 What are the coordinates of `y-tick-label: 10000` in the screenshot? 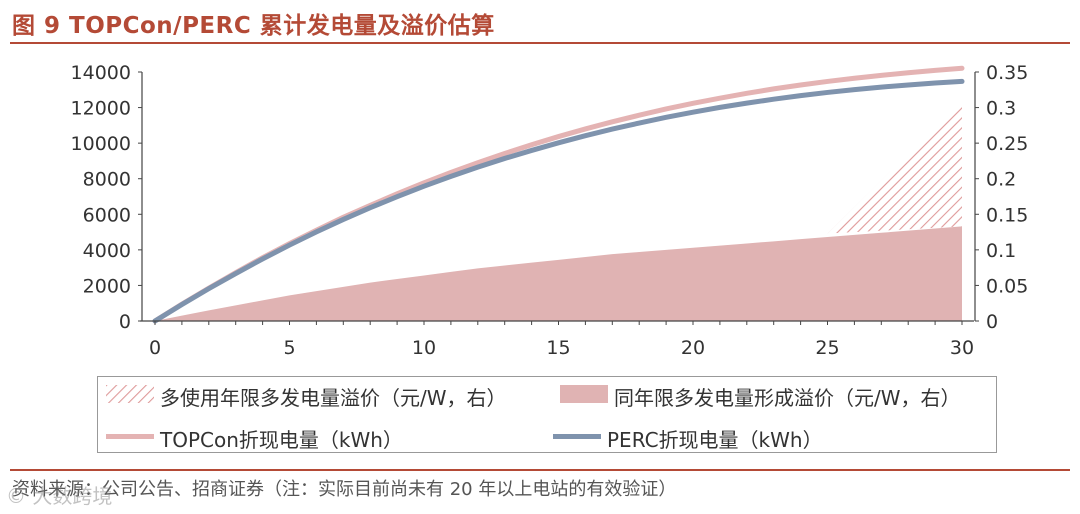 It's located at (101, 144).